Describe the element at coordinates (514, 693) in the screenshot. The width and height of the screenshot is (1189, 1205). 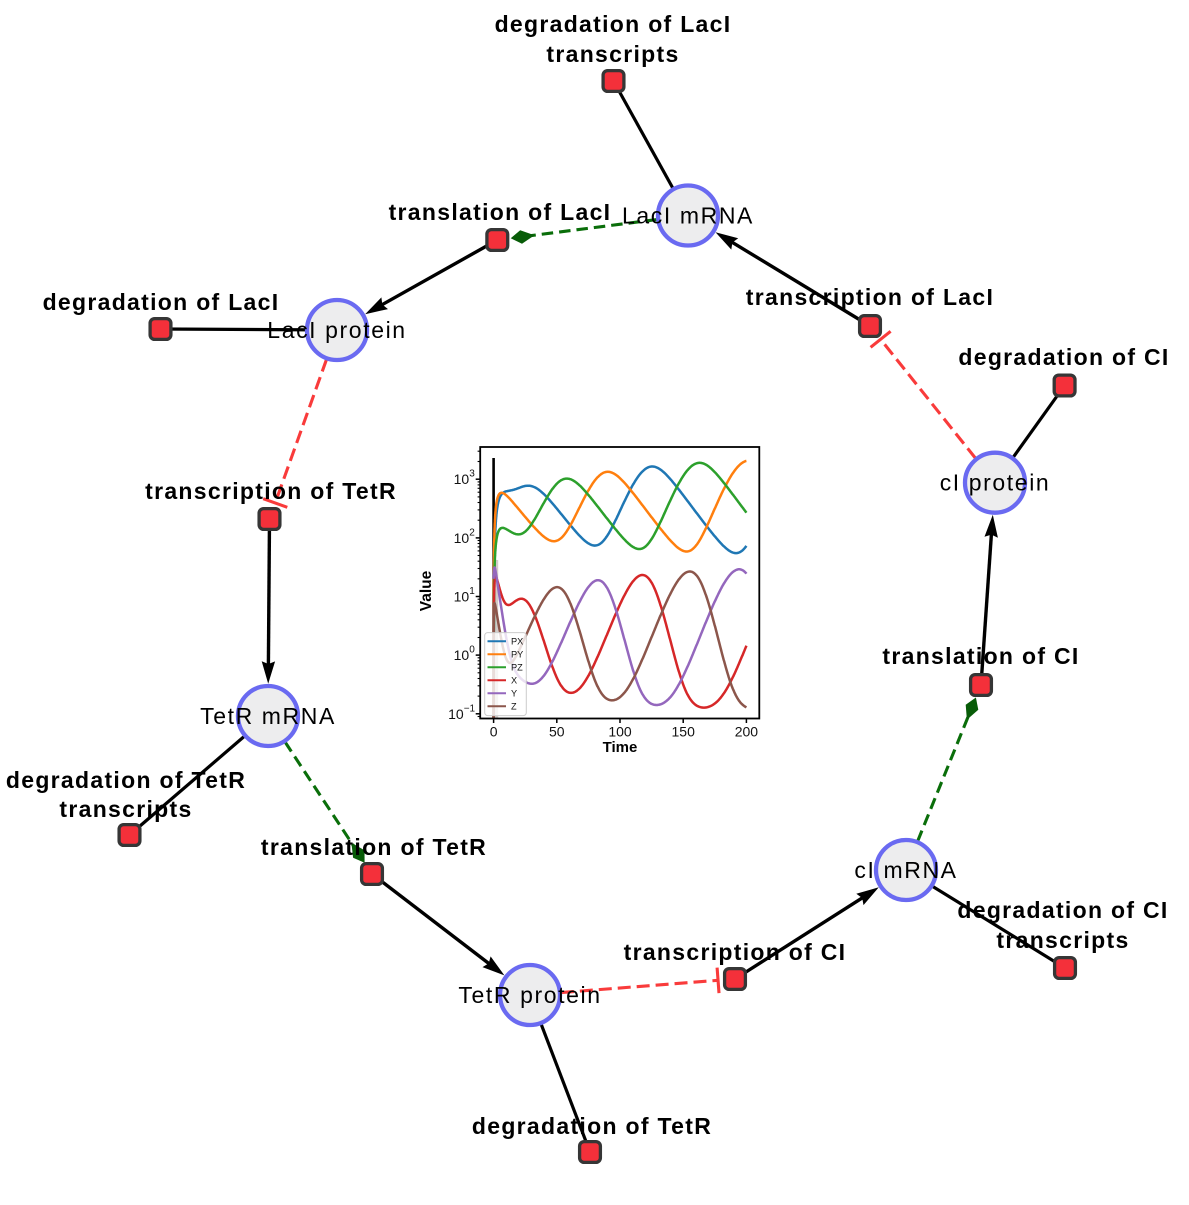
I see `svg-text: Y` at that location.